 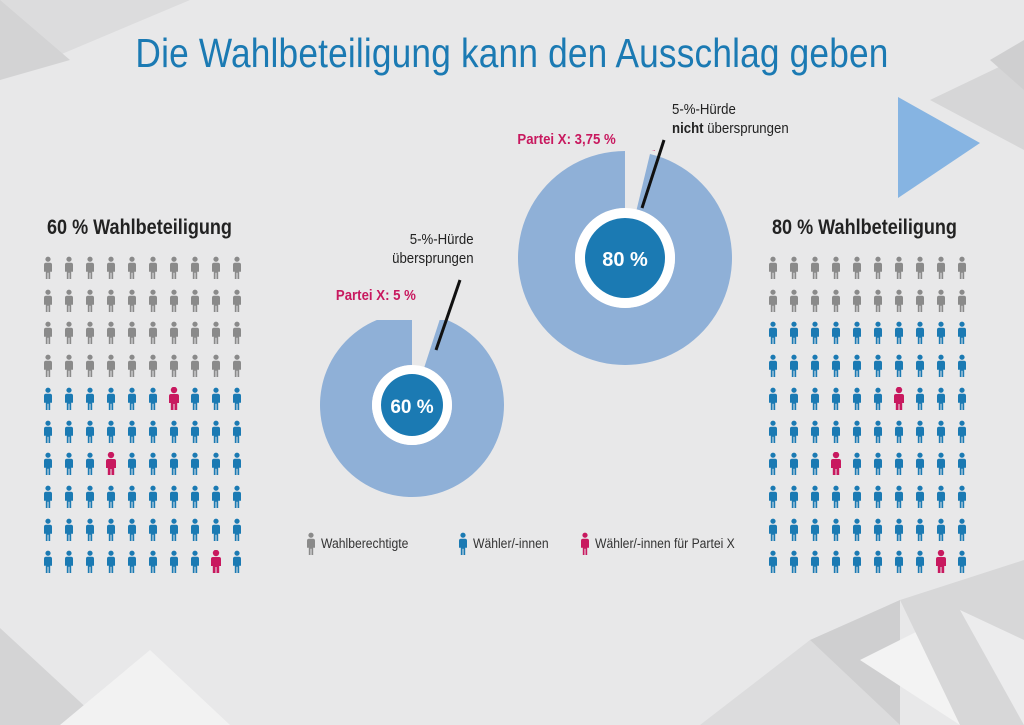 What do you see at coordinates (433, 249) in the screenshot?
I see `hurdle-annotation-60: 5-%-Hürde übersprungen` at bounding box center [433, 249].